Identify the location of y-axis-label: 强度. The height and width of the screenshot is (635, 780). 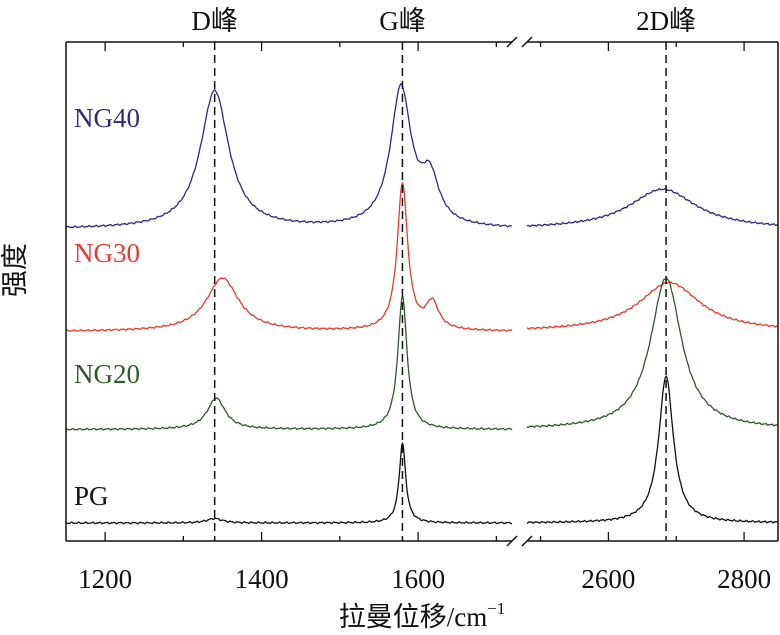
(15, 270).